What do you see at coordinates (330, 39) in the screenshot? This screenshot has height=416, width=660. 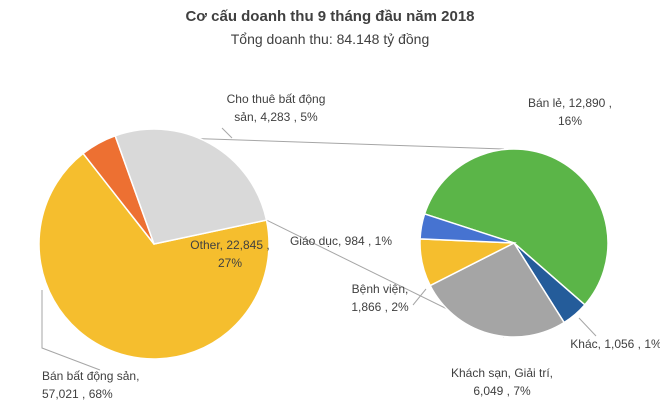 I see `chart-subtitle: Tổng doanh thu: 84.148 tỷ đồng` at bounding box center [330, 39].